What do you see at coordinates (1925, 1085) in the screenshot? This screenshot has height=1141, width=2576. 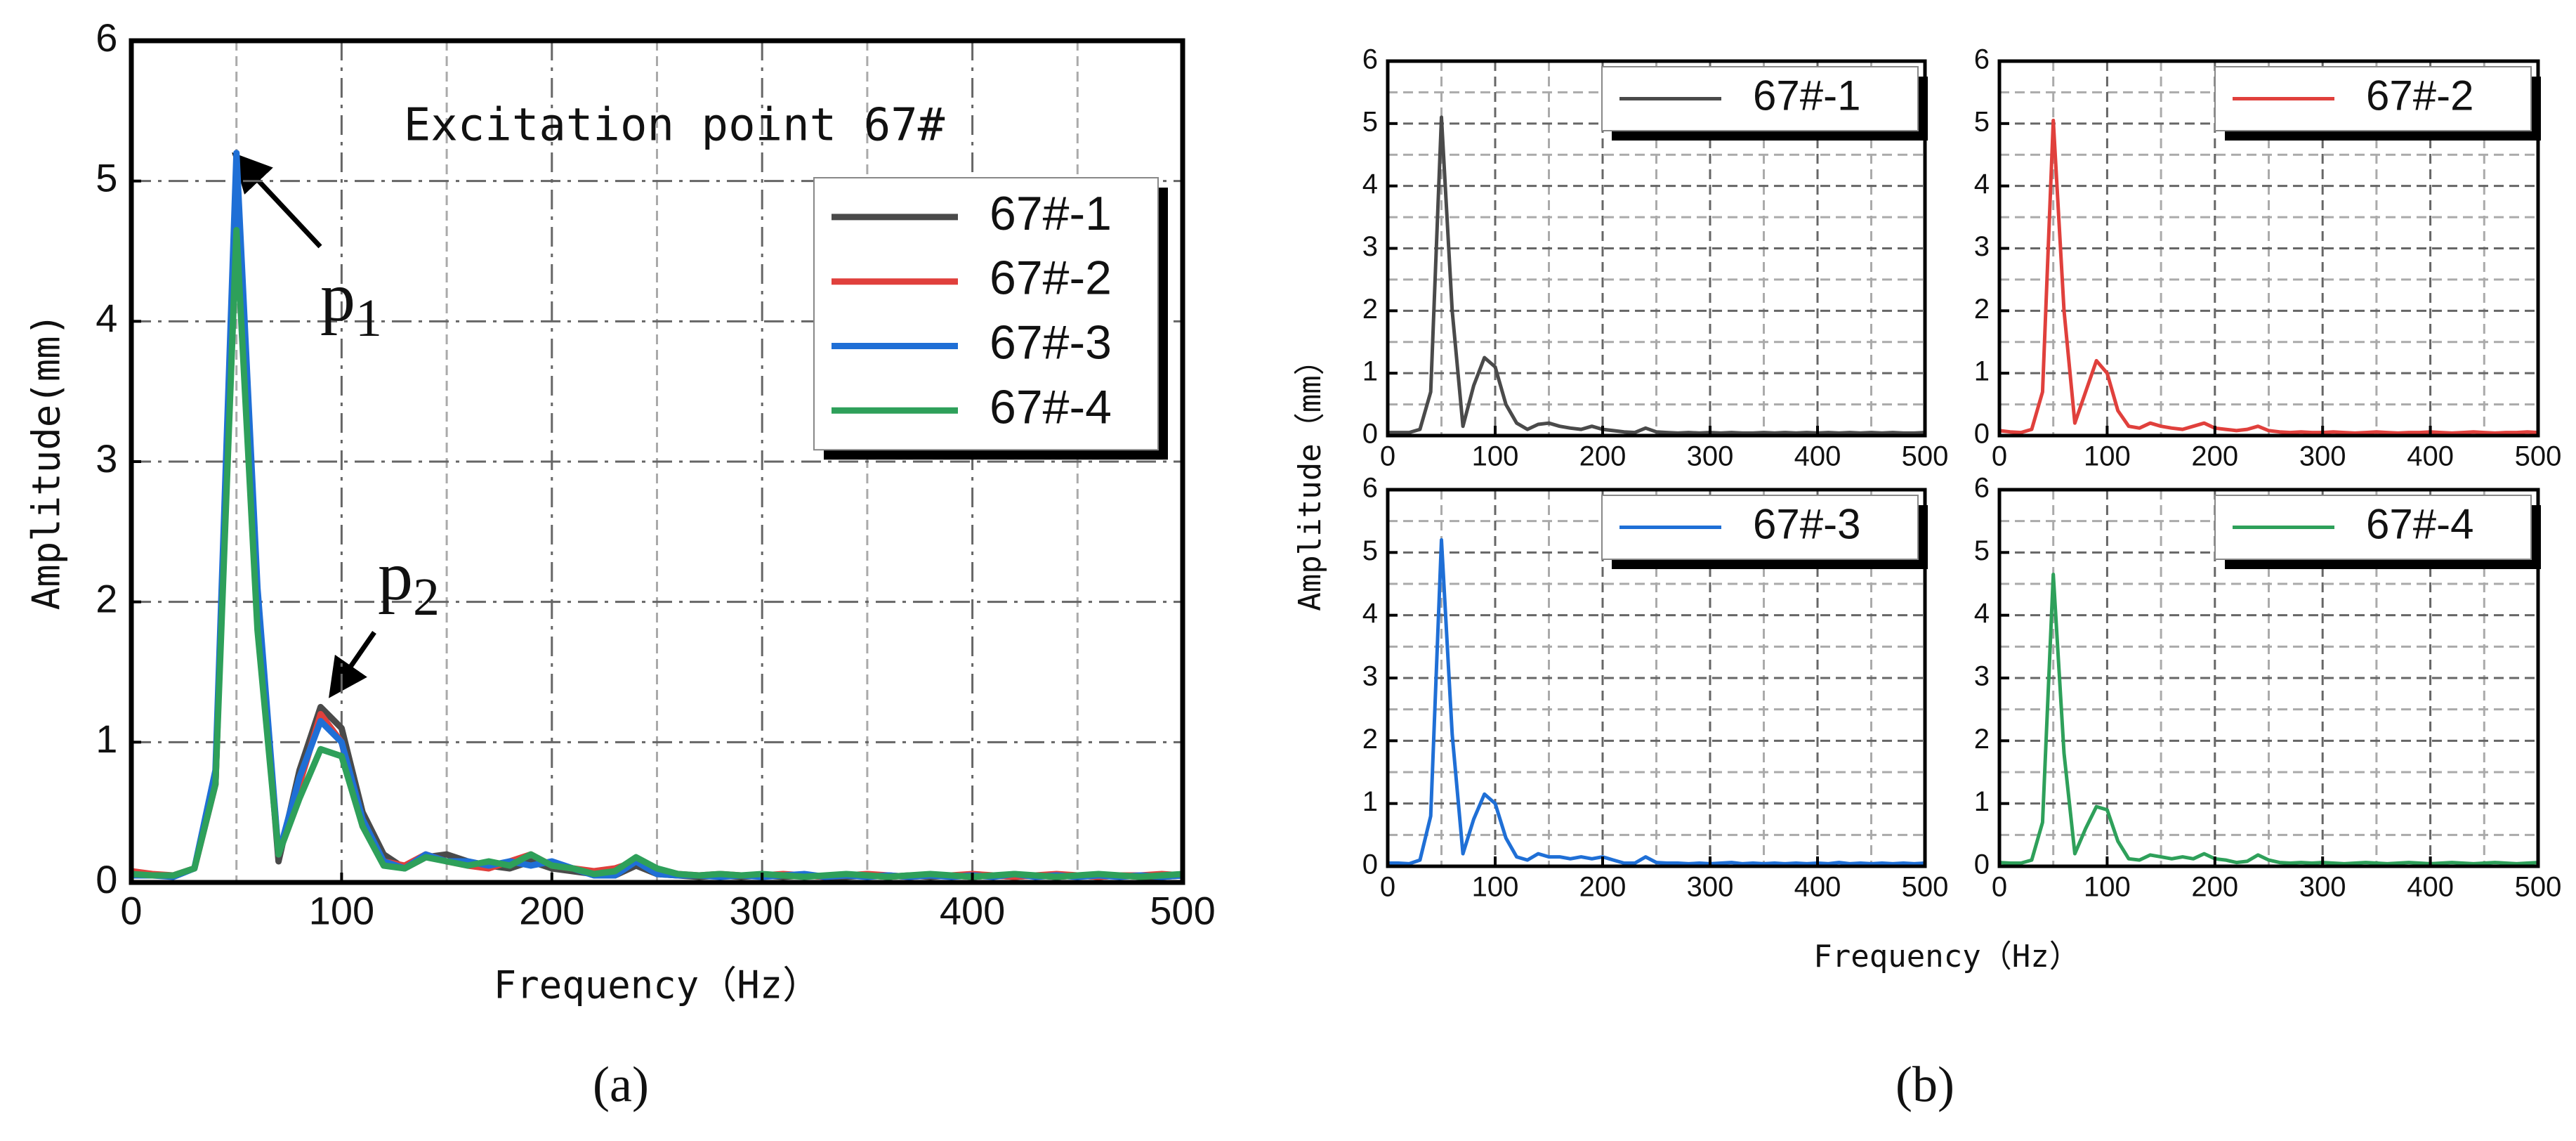 I see `panel-caption: (b)` at bounding box center [1925, 1085].